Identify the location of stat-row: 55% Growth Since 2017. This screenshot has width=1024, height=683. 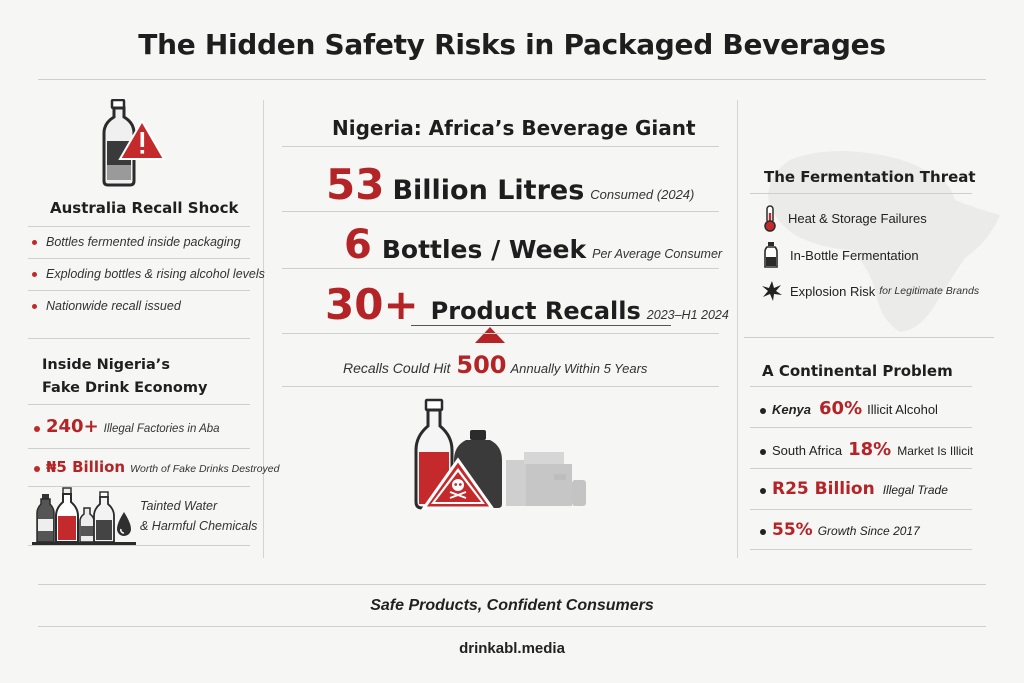
(840, 530).